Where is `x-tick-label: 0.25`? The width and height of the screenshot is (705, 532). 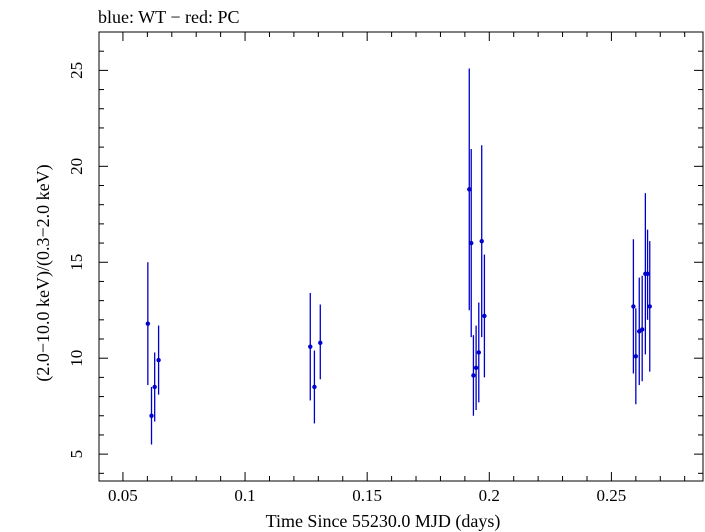 x-tick-label: 0.25 is located at coordinates (612, 495).